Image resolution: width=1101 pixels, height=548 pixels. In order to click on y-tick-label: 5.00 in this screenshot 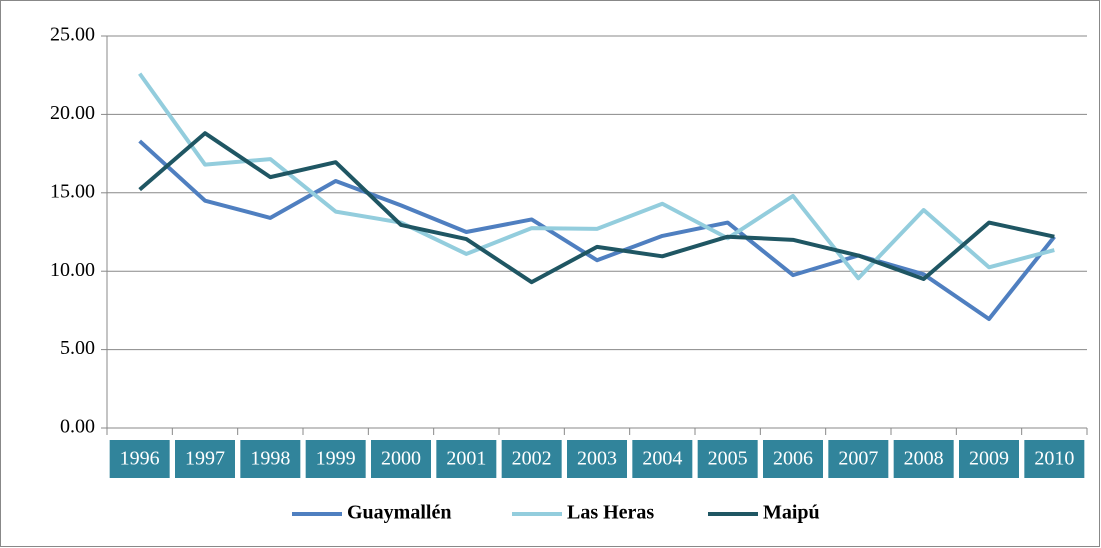, I will do `click(77, 348)`.